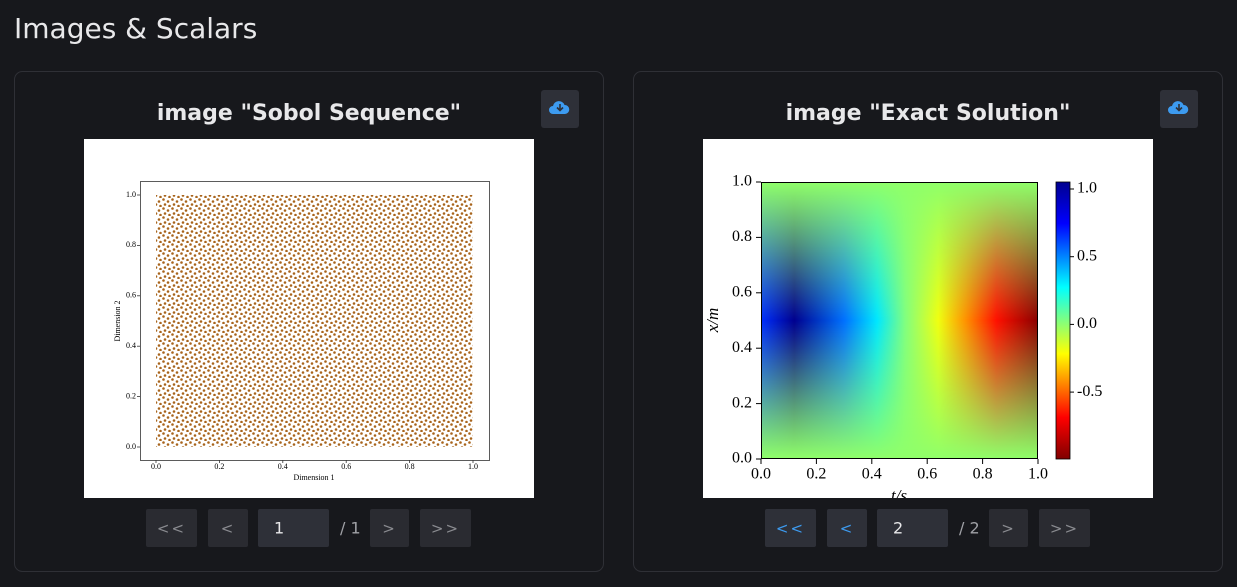 This screenshot has width=1237, height=587. I want to click on colorbar-tick-label: -0.5, so click(1089, 391).